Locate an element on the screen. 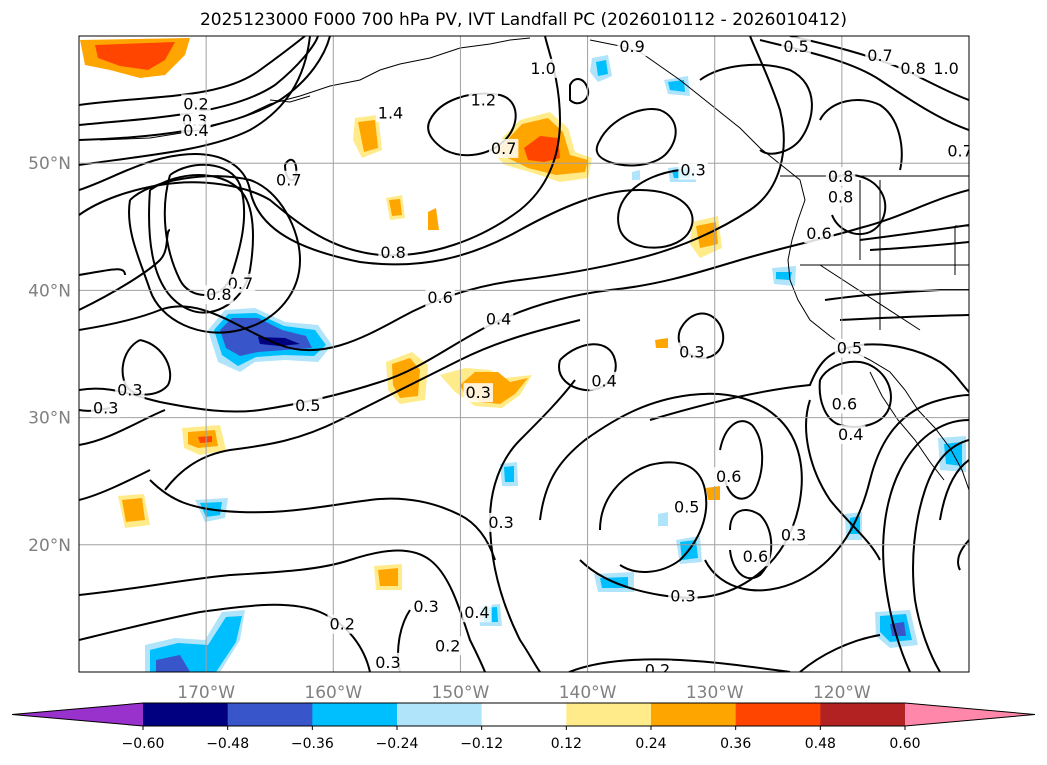  lon-label: 130°W is located at coordinates (715, 693).